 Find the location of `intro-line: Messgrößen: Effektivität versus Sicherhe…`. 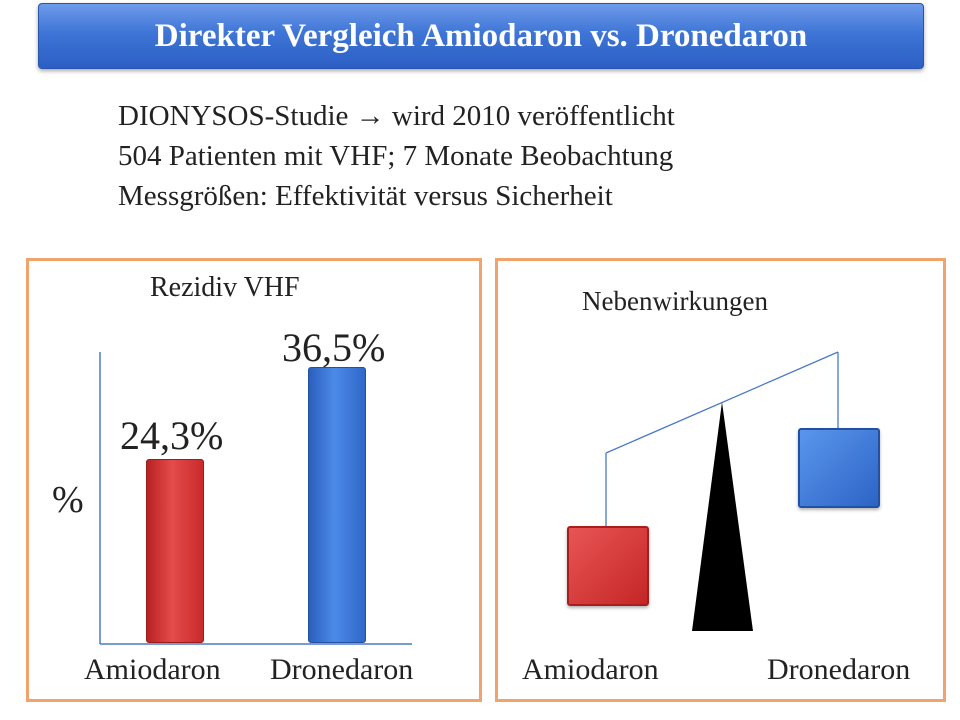

intro-line: Messgrößen: Effektivität versus Sicherhe… is located at coordinates (365, 196).